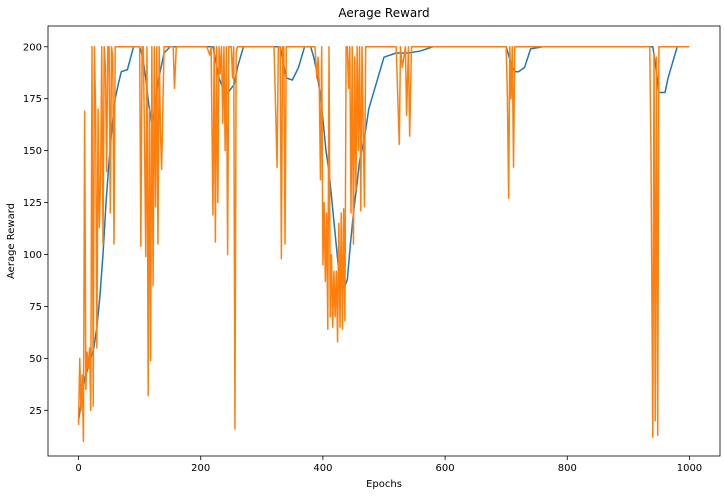  Describe the element at coordinates (35, 359) in the screenshot. I see `y-tick-label: 50` at that location.